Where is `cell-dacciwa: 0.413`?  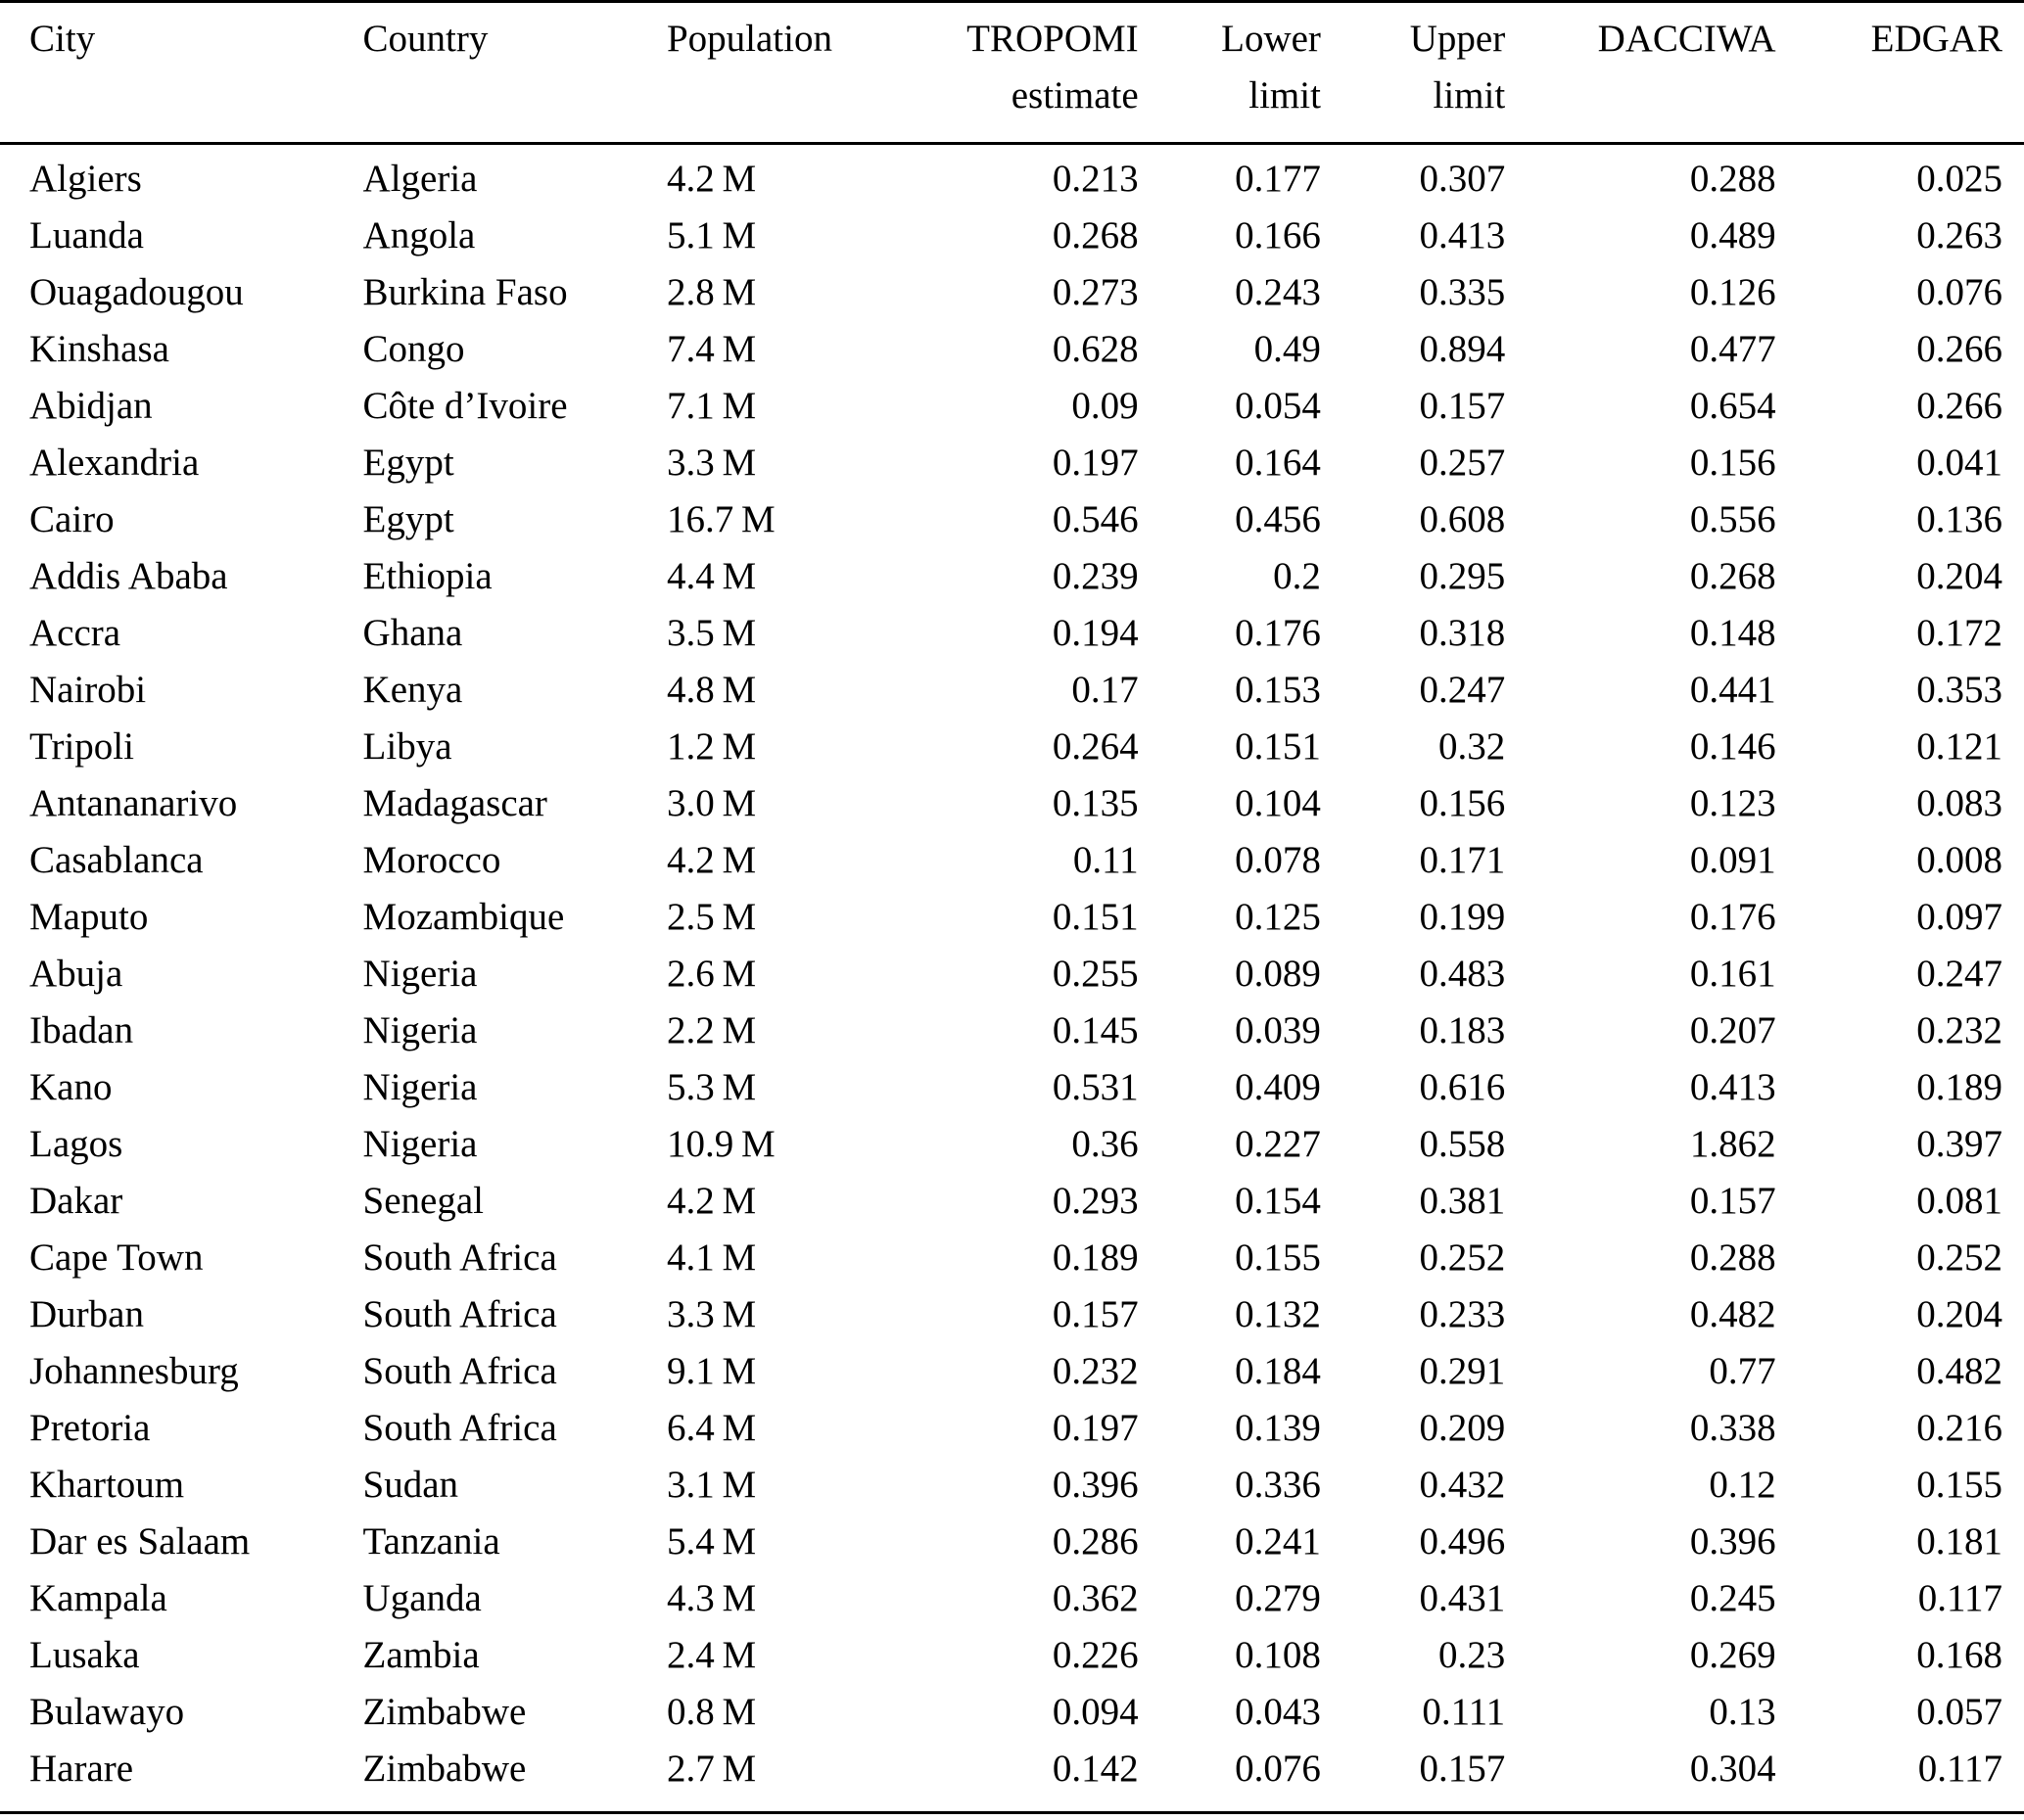 cell-dacciwa: 0.413 is located at coordinates (1733, 1087).